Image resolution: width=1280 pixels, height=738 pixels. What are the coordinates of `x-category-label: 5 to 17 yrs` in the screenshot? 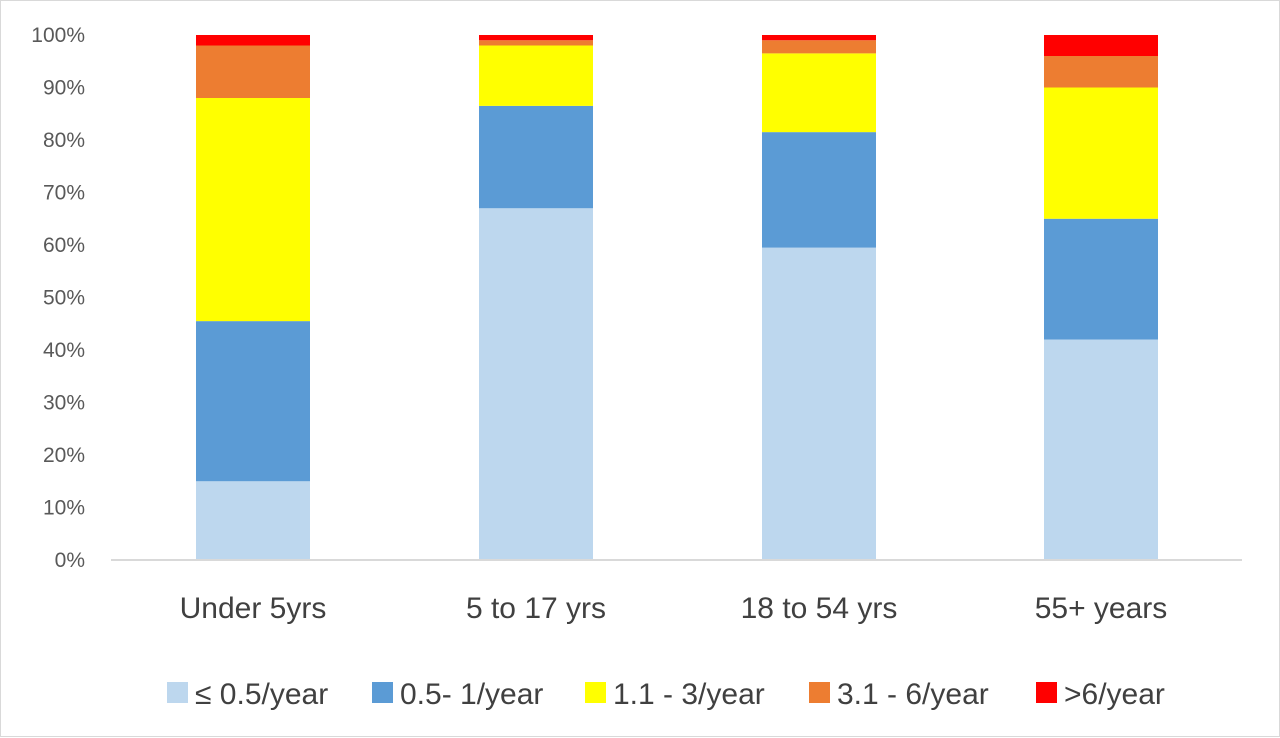 It's located at (536, 608).